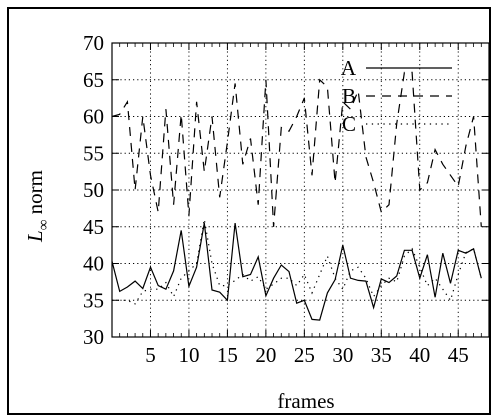 The width and height of the screenshot is (500, 419). Describe the element at coordinates (93, 227) in the screenshot. I see `y-tick-label: 45` at that location.